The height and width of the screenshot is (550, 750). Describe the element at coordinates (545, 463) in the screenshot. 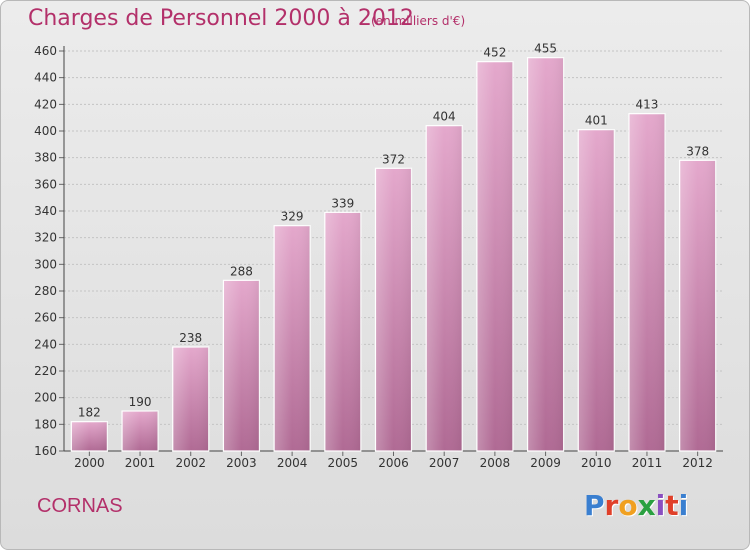

I see `x-tick-label-2009: 2009` at that location.